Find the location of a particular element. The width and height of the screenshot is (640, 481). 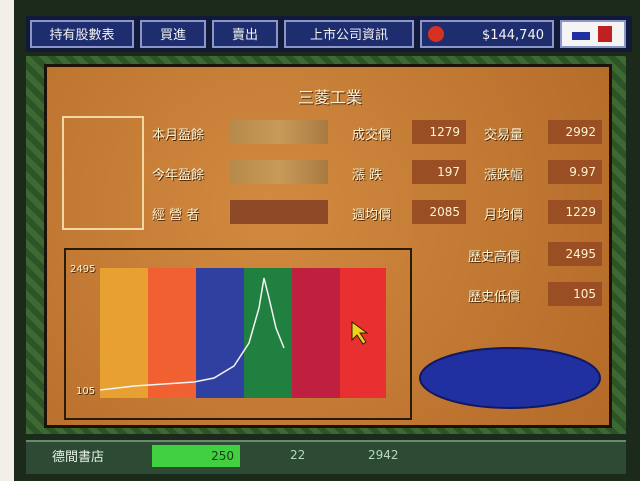

stat-label: 週均價 is located at coordinates (372, 215).